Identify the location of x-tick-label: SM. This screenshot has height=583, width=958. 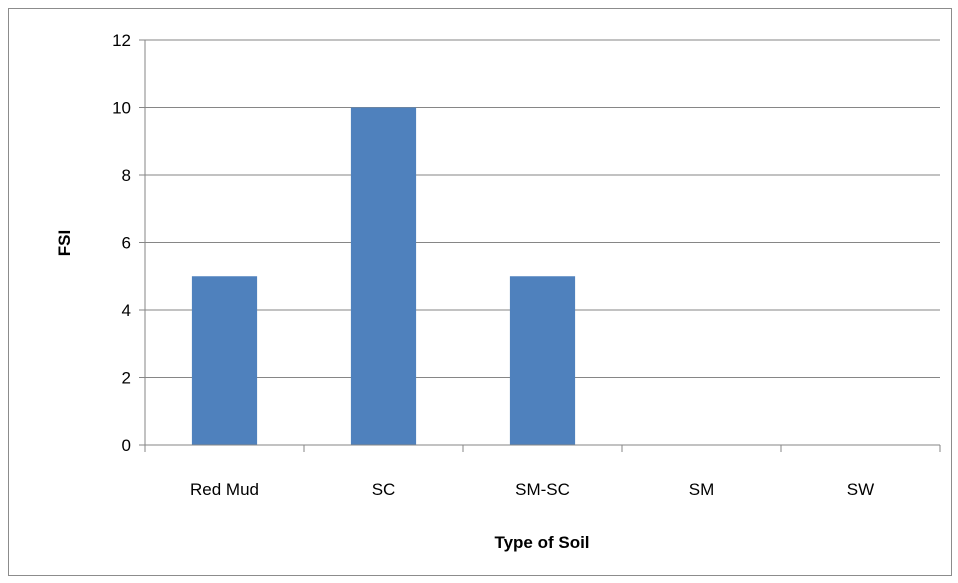
(702, 489).